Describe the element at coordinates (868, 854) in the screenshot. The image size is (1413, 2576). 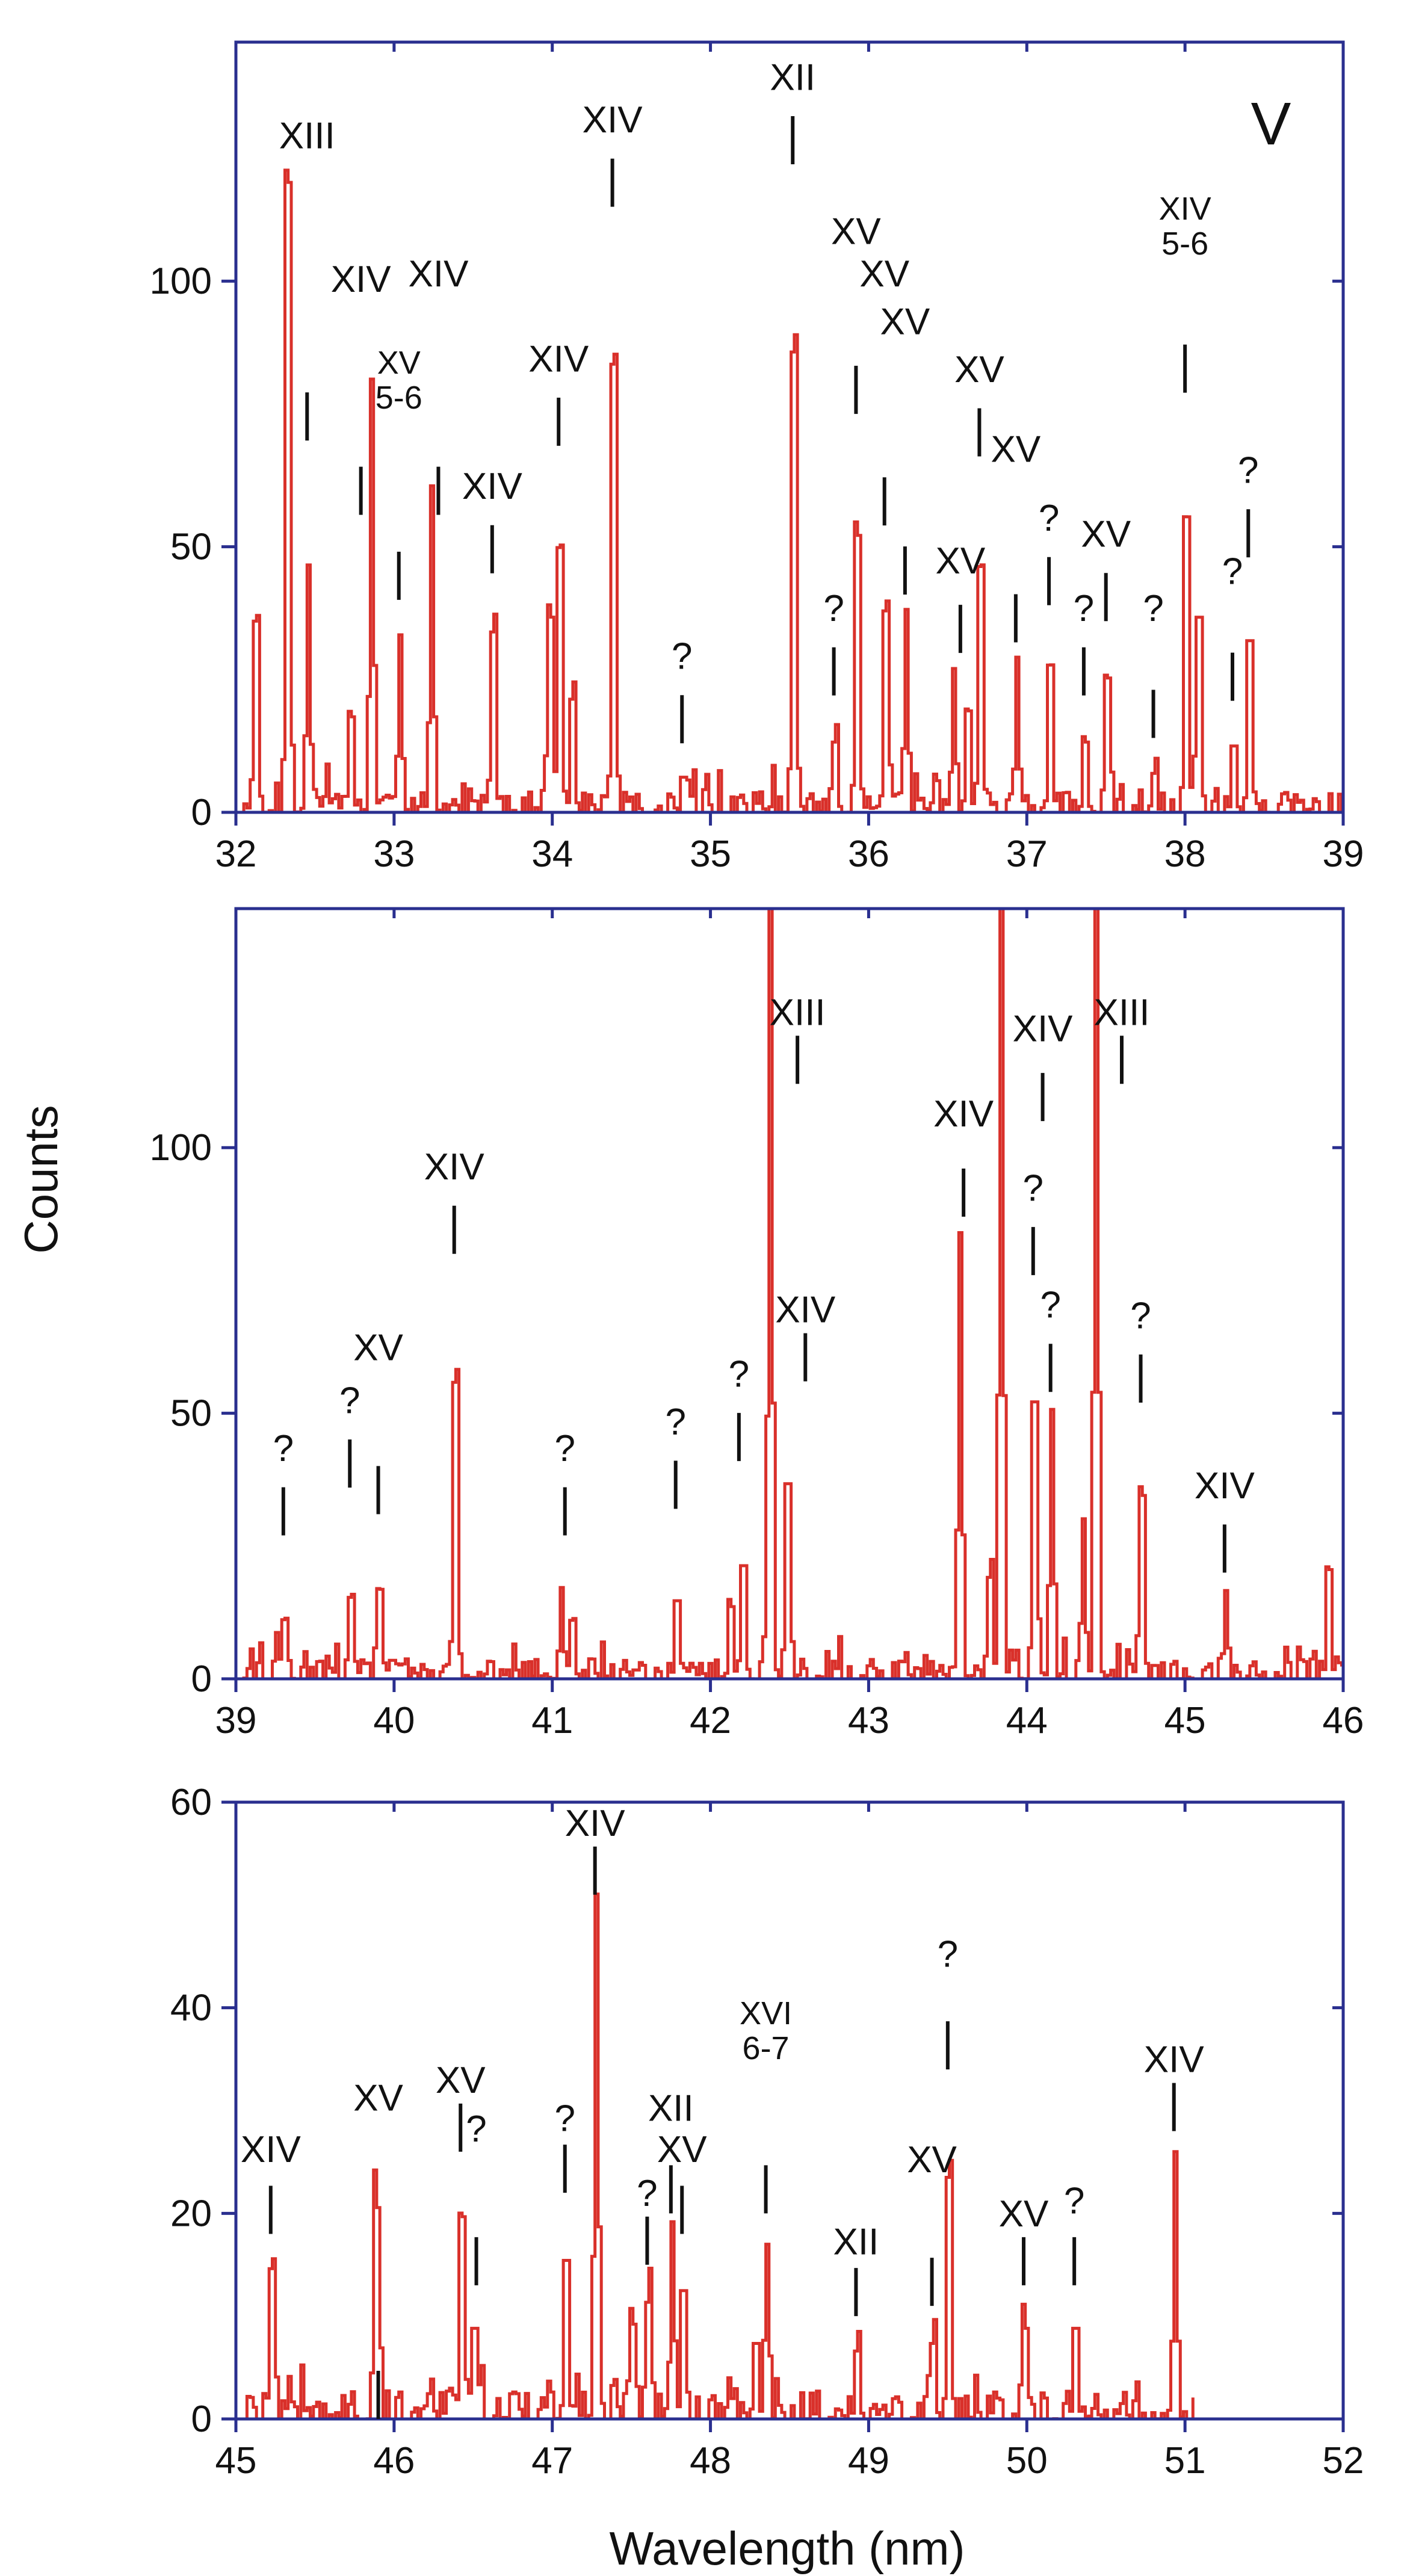
I see `x-tick-label: 36` at that location.